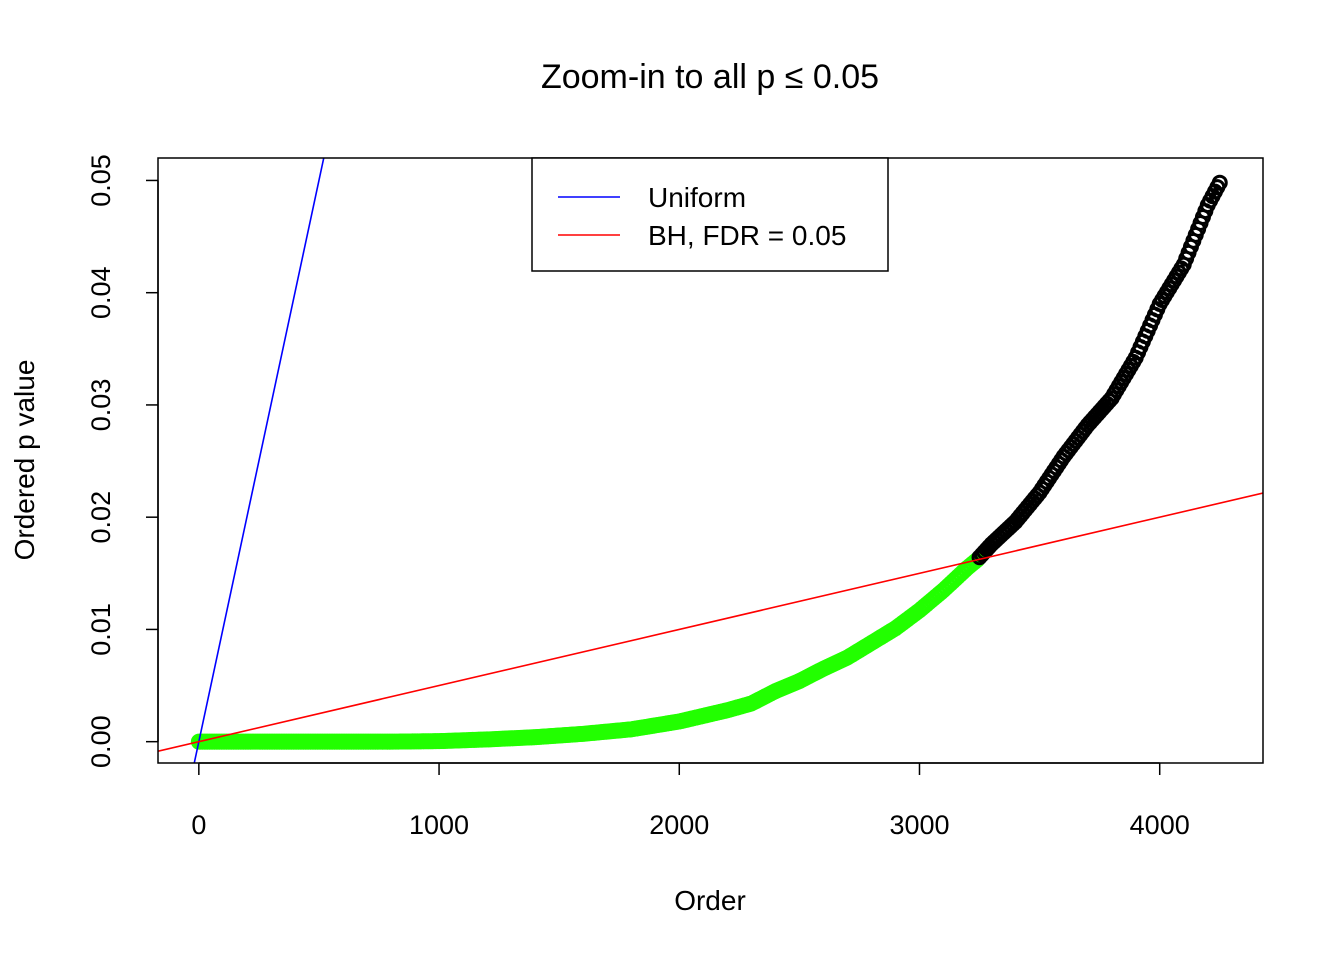 The width and height of the screenshot is (1344, 960). I want to click on legend-box, so click(710, 214).